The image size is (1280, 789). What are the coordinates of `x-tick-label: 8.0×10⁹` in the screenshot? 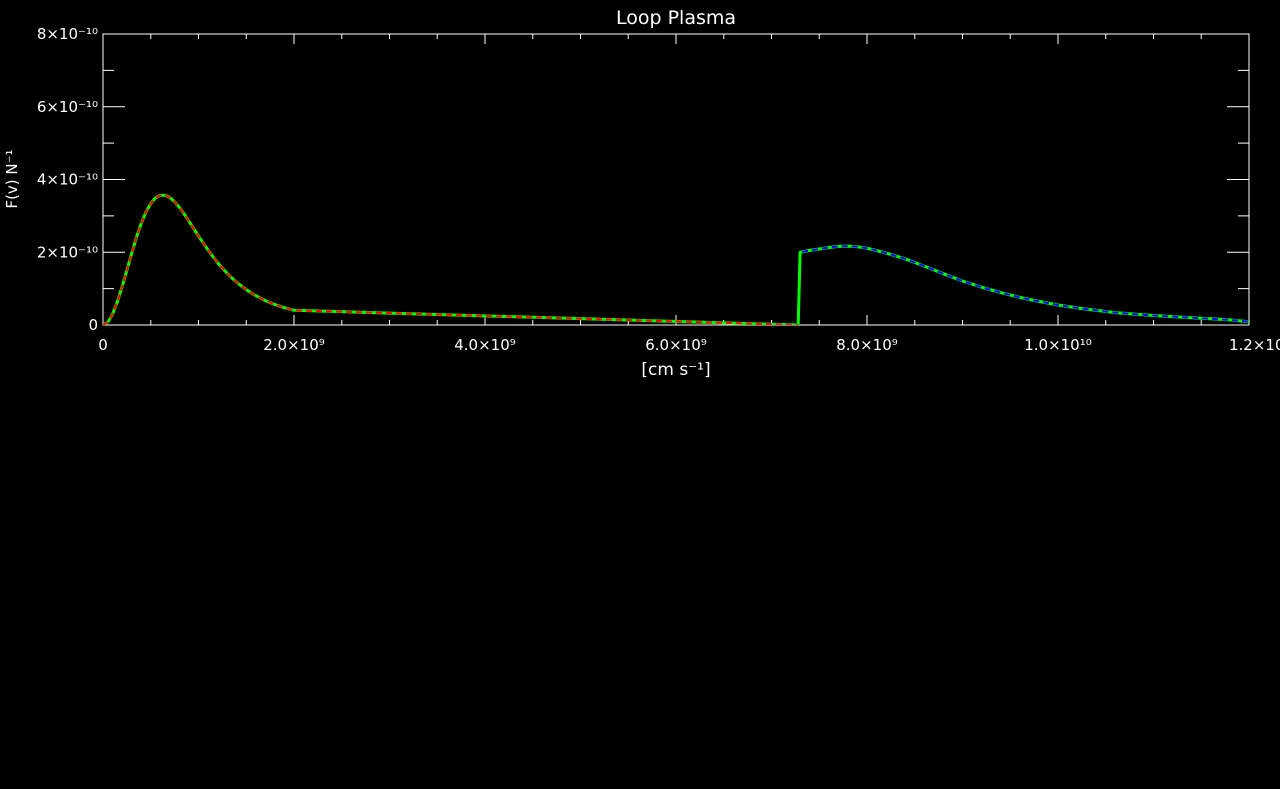 It's located at (867, 345).